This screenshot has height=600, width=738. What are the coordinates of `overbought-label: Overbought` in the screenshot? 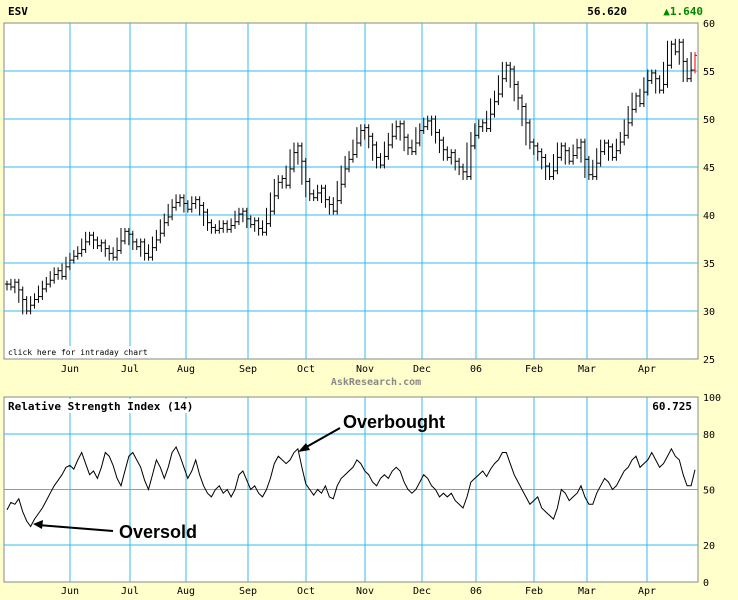 It's located at (394, 422).